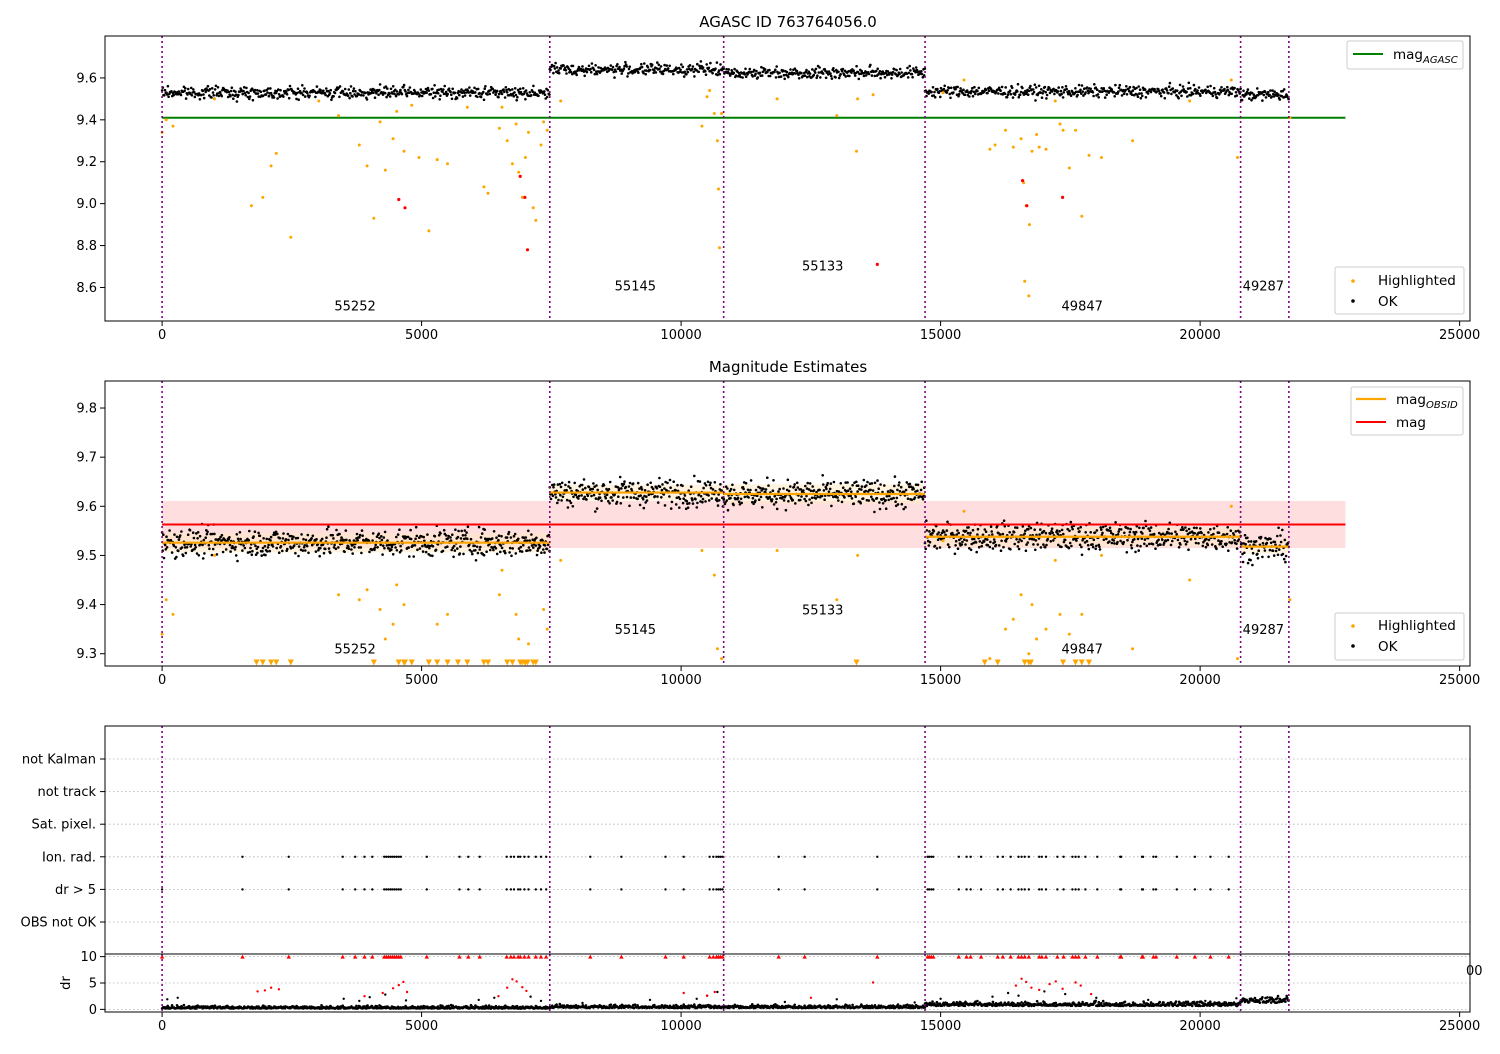 Image resolution: width=1500 pixels, height=1054 pixels. I want to click on legend-mag-obsid-text: mag, so click(1411, 400).